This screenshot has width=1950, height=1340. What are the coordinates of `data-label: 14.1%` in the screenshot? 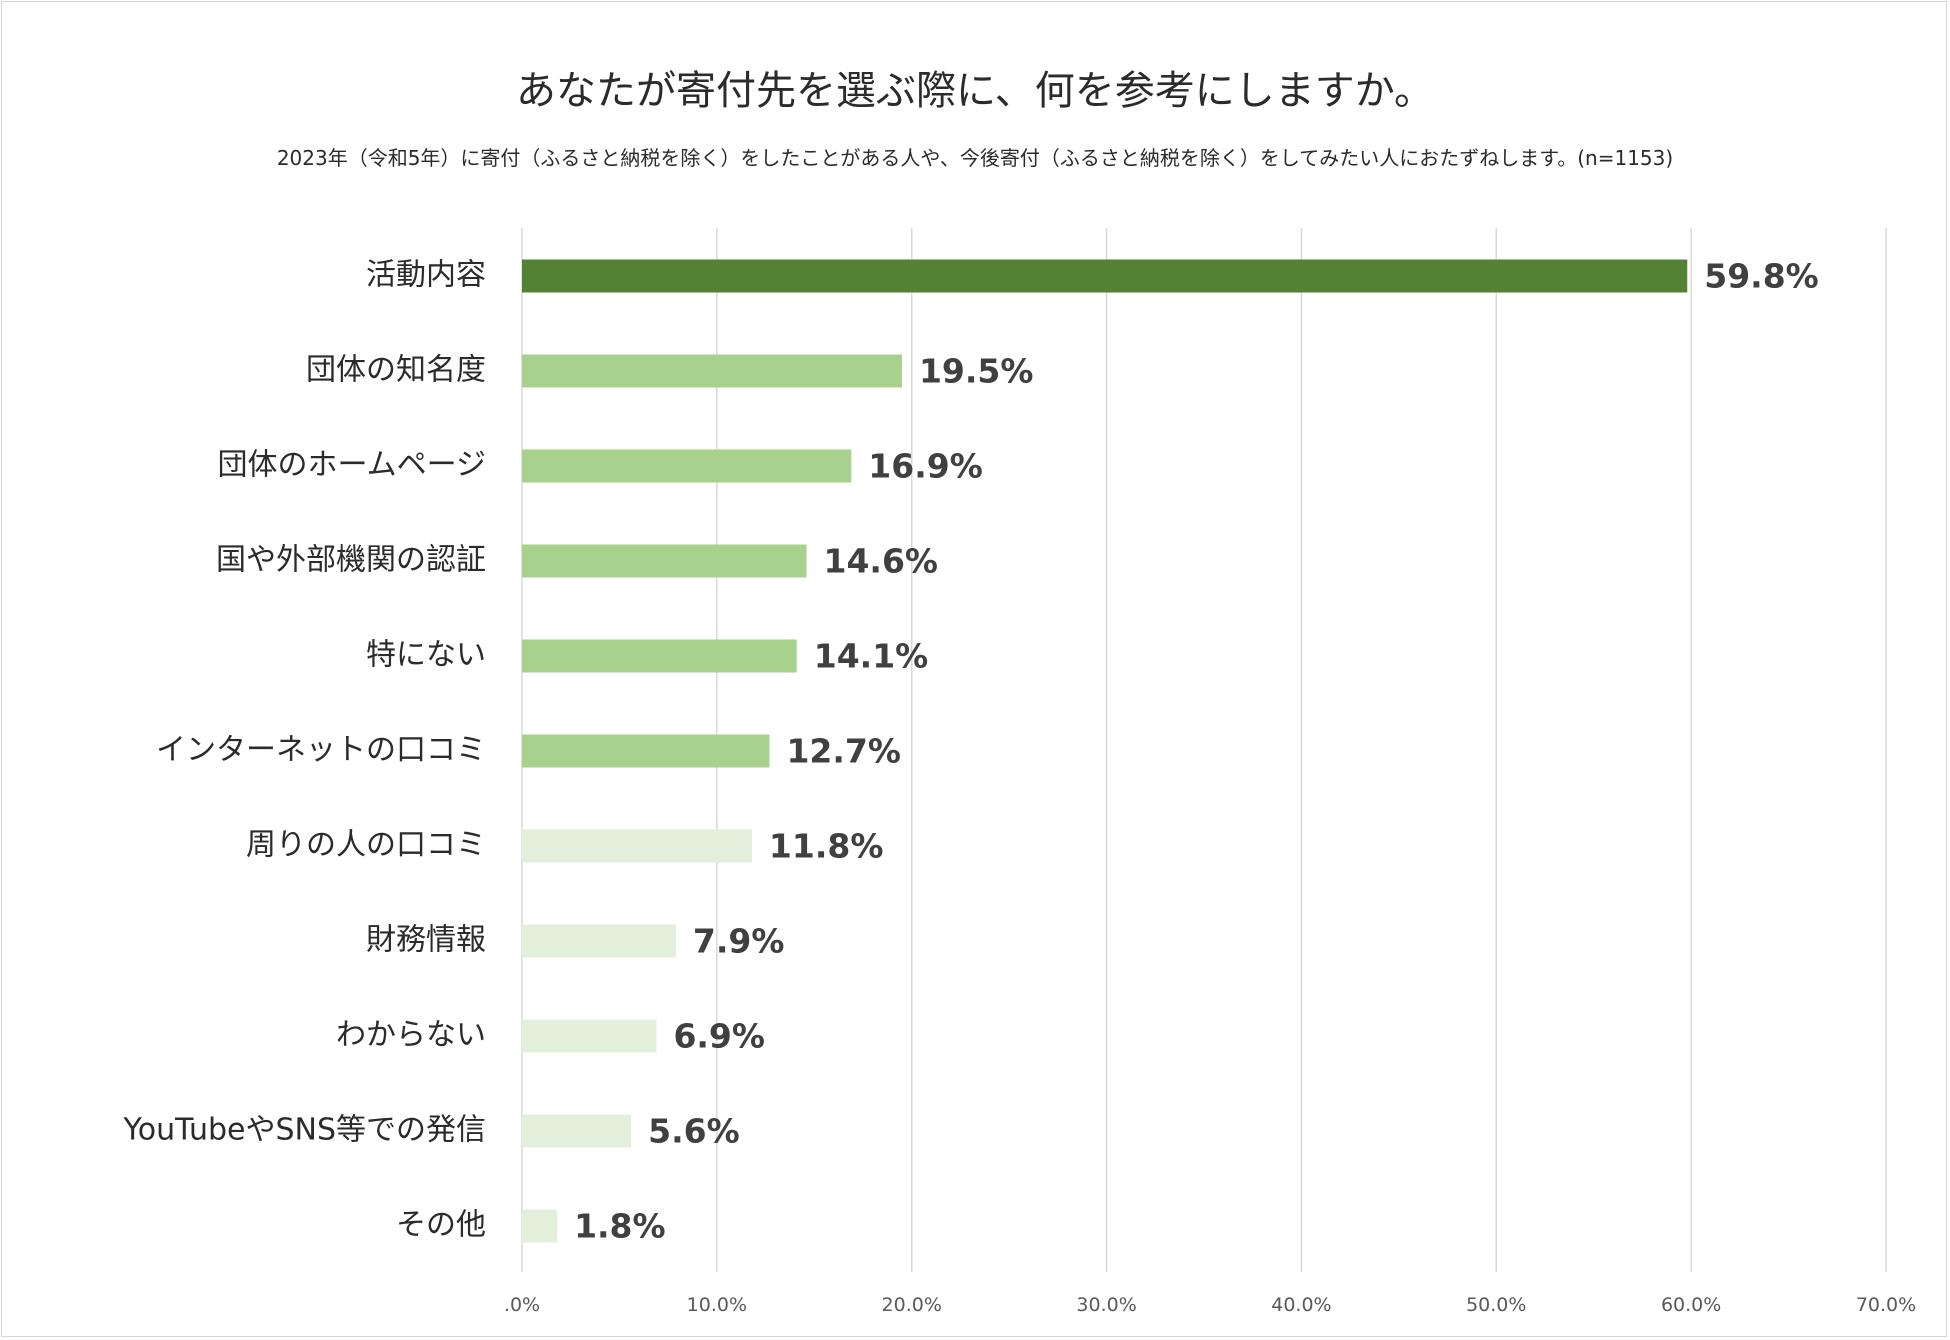 It's located at (871, 656).